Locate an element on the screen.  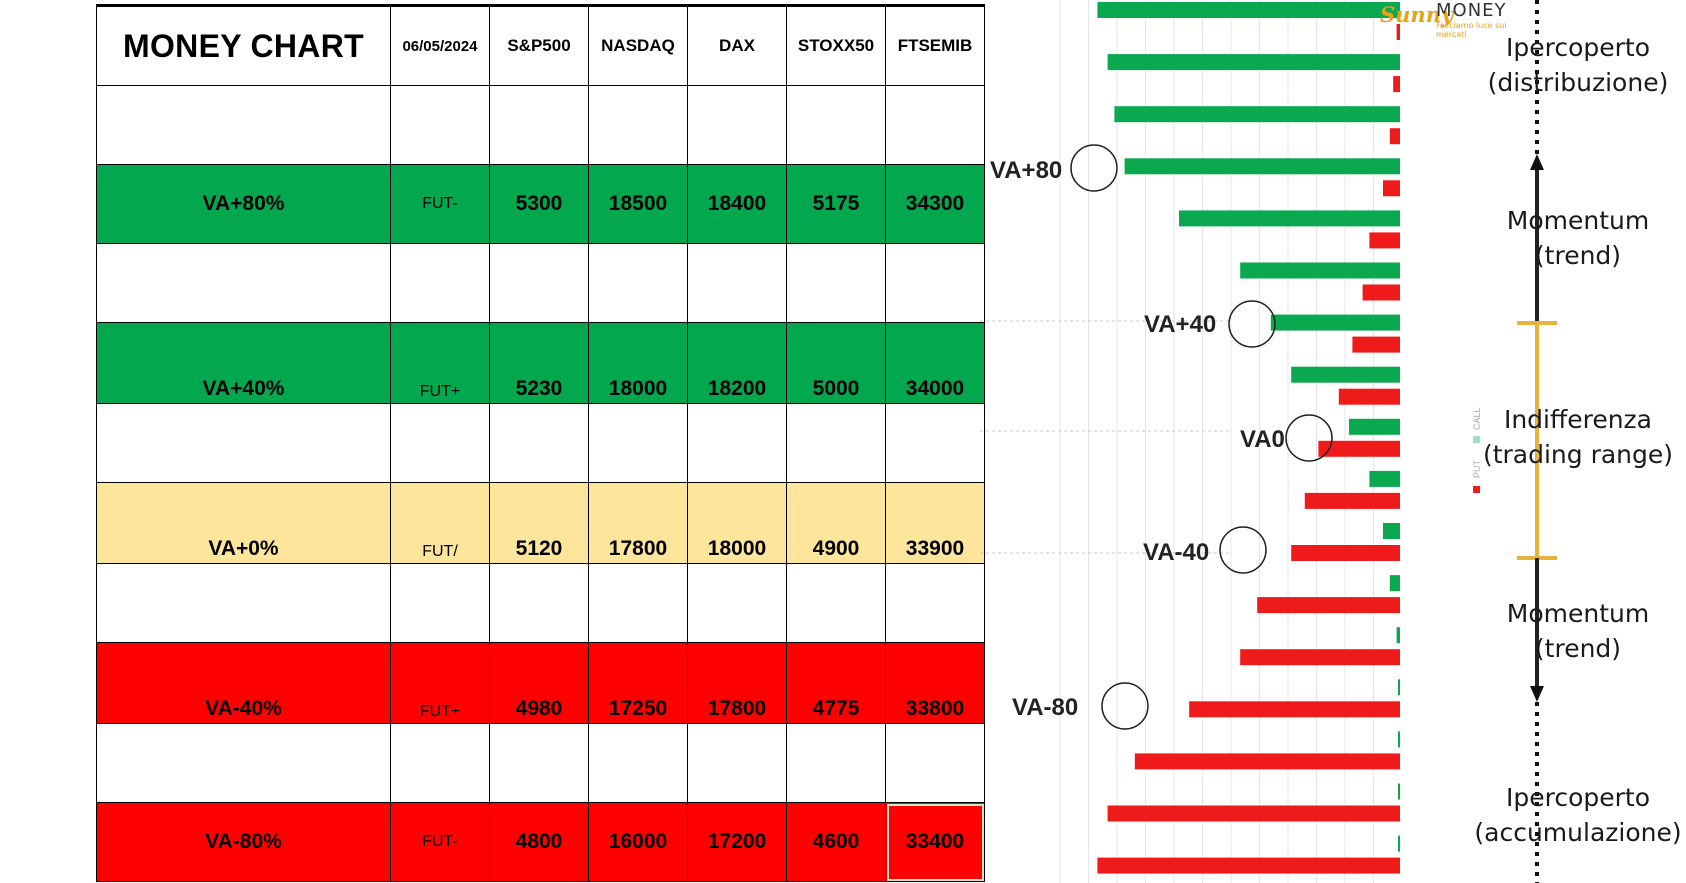
level-value-sp500: 5300 is located at coordinates (539, 204).